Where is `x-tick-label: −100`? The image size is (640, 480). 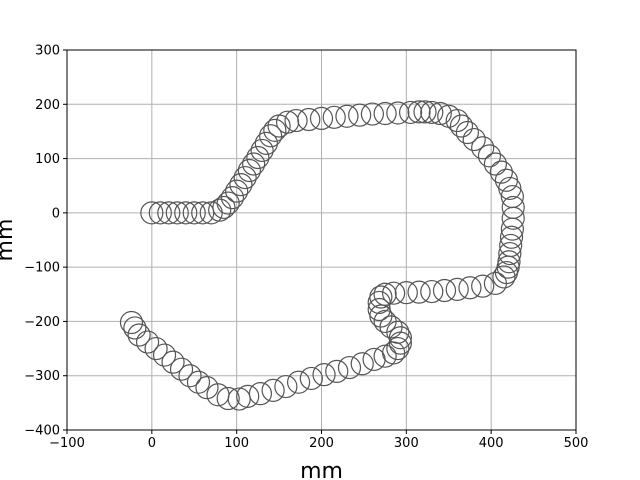
x-tick-label: −100 is located at coordinates (67, 443).